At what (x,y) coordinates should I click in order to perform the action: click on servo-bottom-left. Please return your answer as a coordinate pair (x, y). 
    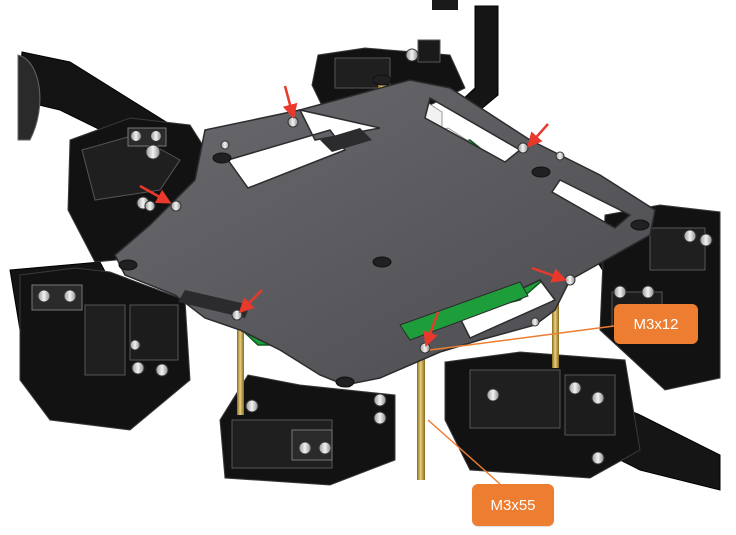
    Looking at the image, I should click on (307, 430).